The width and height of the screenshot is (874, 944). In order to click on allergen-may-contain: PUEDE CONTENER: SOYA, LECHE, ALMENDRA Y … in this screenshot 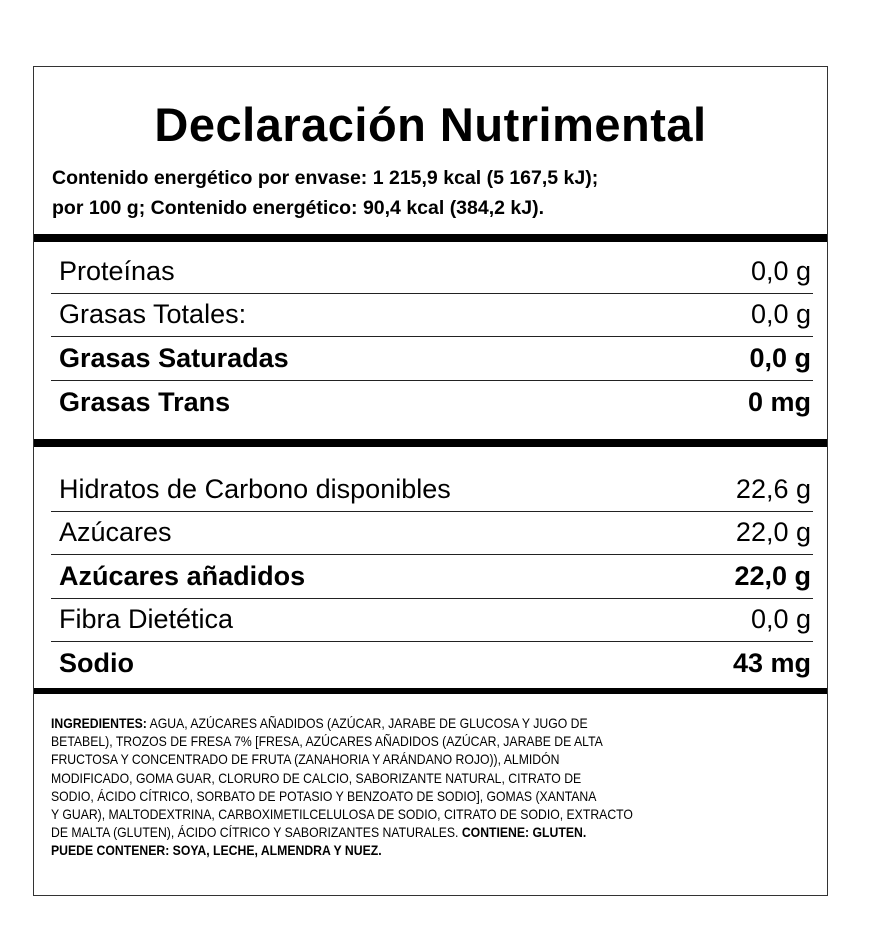, I will do `click(216, 851)`.